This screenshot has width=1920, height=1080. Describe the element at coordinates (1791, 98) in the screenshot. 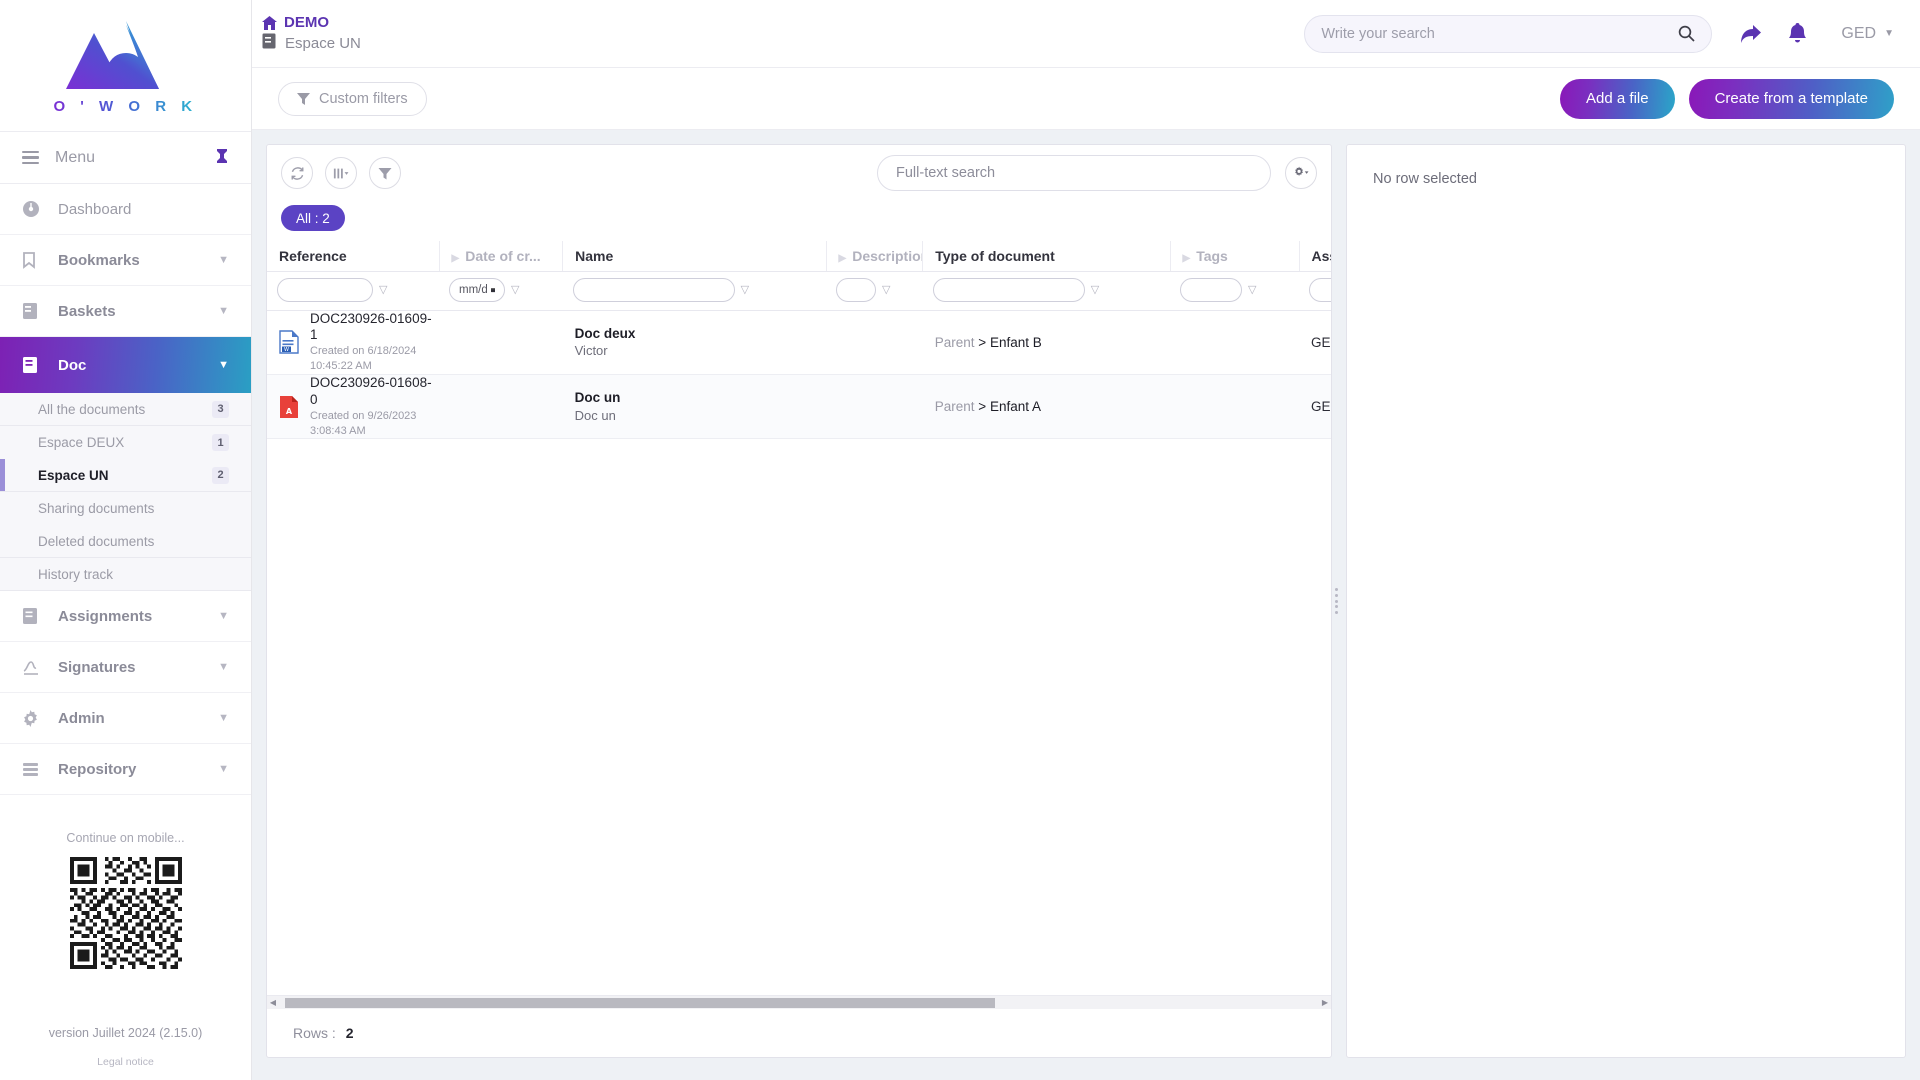

I see `create-from-template-button: Create from a template` at that location.